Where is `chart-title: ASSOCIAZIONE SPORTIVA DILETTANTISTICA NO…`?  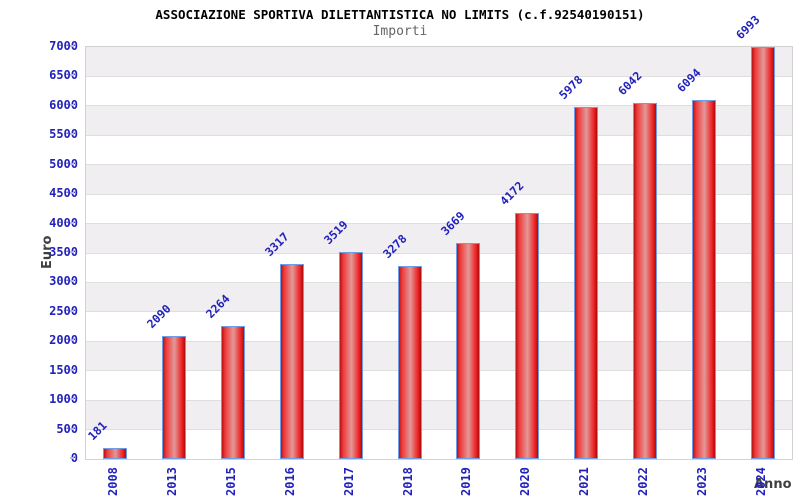 chart-title: ASSOCIAZIONE SPORTIVA DILETTANTISTICA NO… is located at coordinates (400, 14).